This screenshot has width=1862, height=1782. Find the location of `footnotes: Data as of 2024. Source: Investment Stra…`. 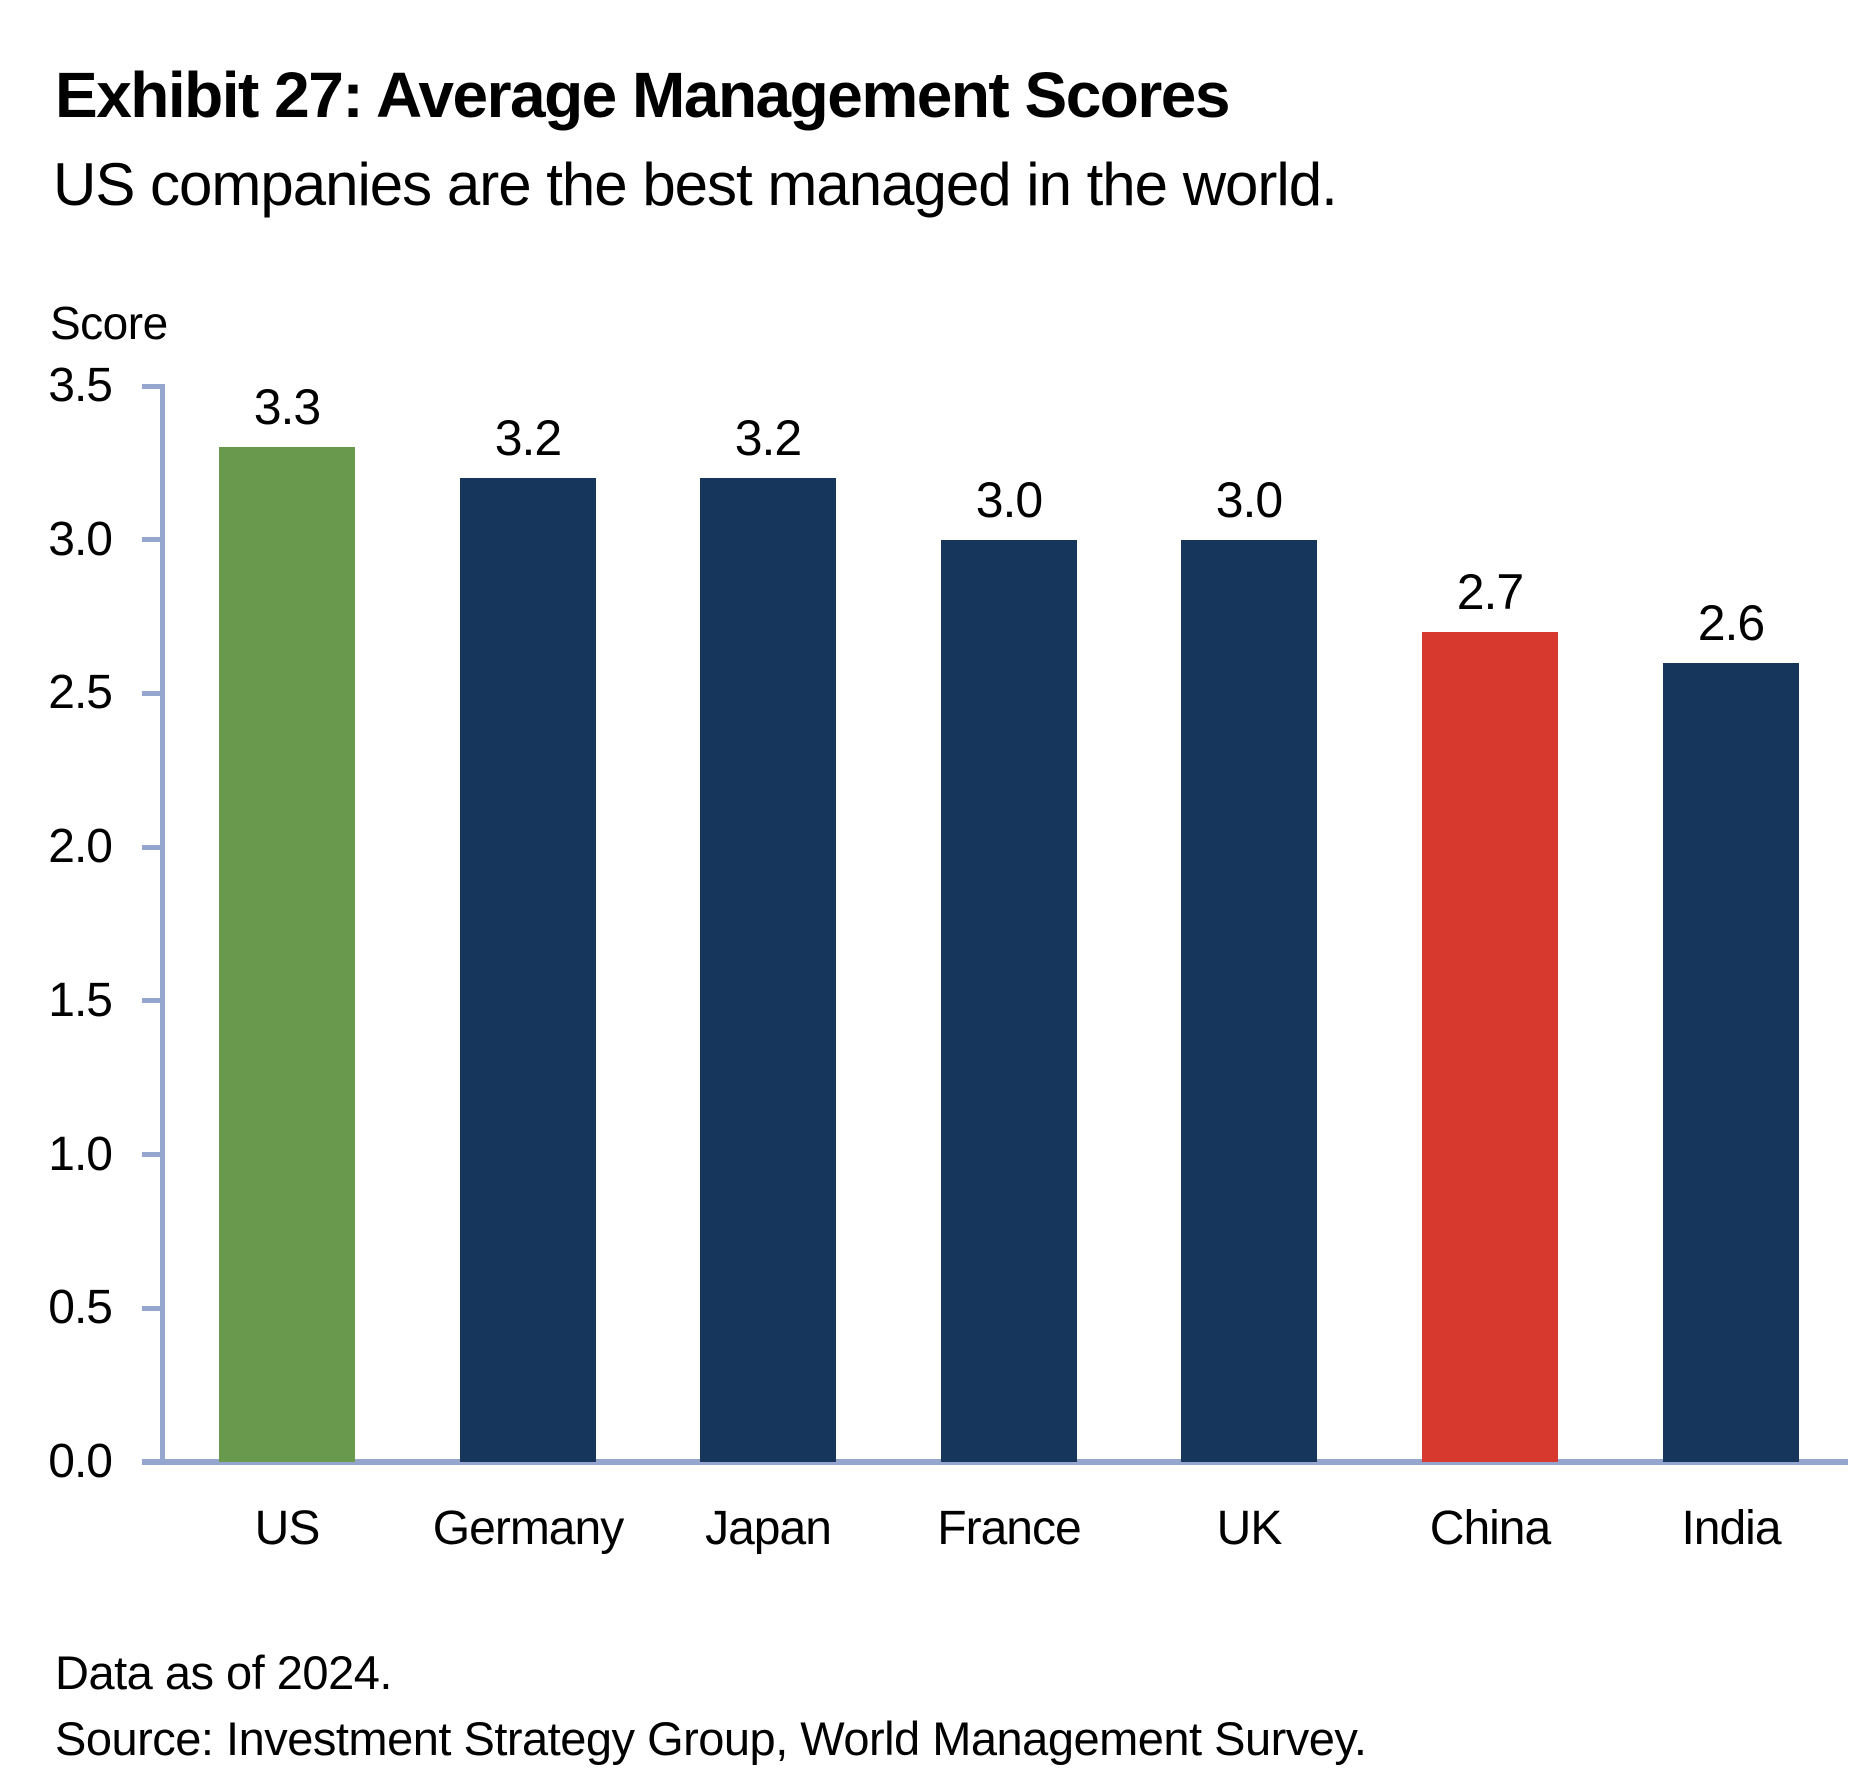

footnotes: Data as of 2024. Source: Investment Stra… is located at coordinates (711, 1706).